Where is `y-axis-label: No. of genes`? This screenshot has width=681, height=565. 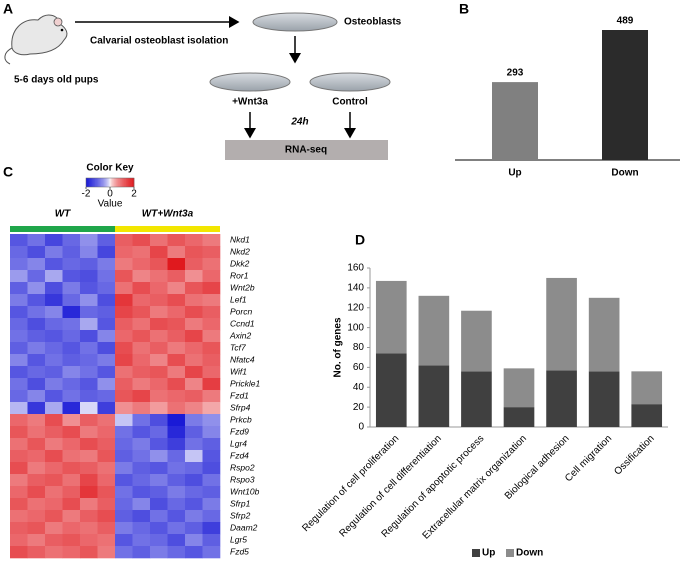
y-axis-label: No. of genes is located at coordinates (338, 347).